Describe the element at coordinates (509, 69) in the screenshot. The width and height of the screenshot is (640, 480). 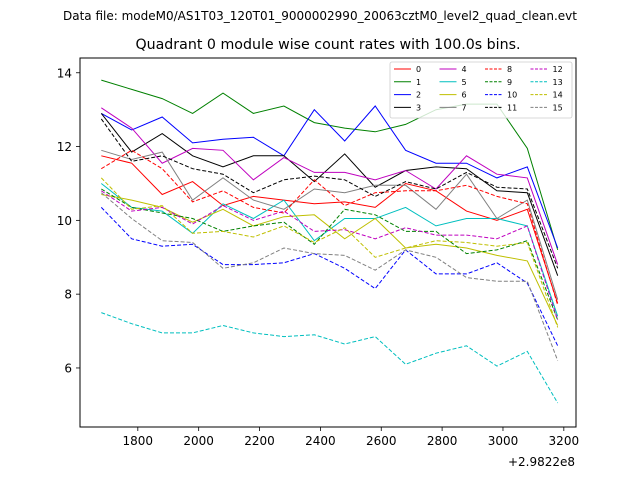
I see `legend-label-8: 8` at that location.